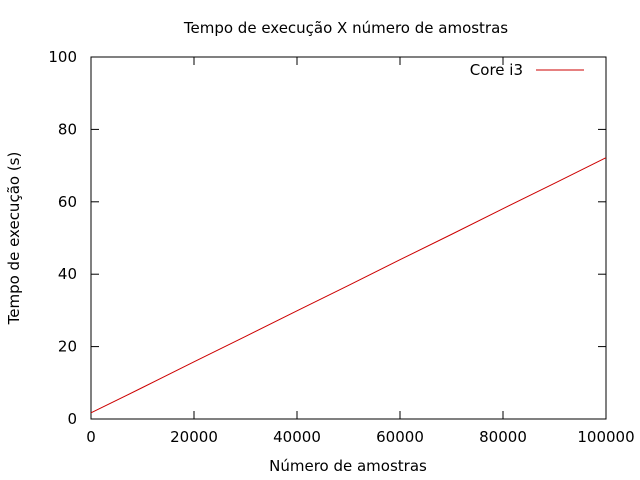 Image resolution: width=640 pixels, height=480 pixels. Describe the element at coordinates (297, 437) in the screenshot. I see `x-tick-label: 40000` at that location.